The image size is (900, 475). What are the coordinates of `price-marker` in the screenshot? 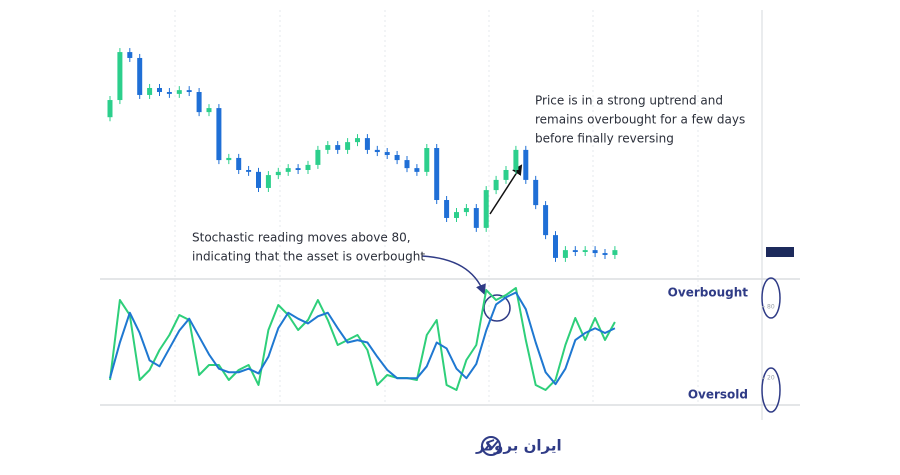 It's located at (780, 252).